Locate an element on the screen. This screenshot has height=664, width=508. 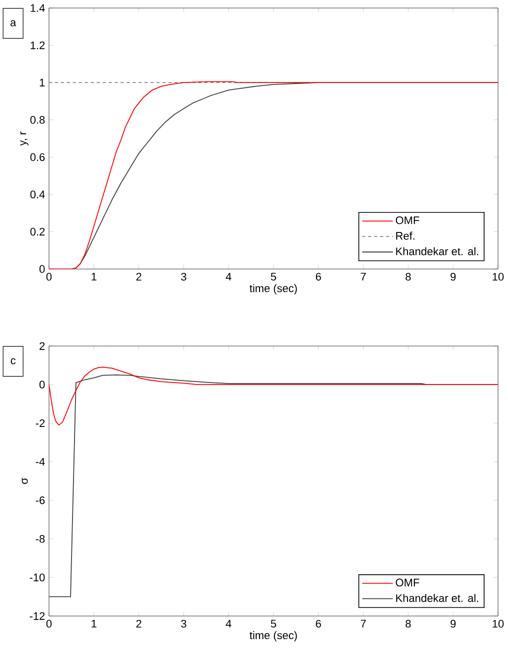
y-tick-label: -8 is located at coordinates (40, 538).